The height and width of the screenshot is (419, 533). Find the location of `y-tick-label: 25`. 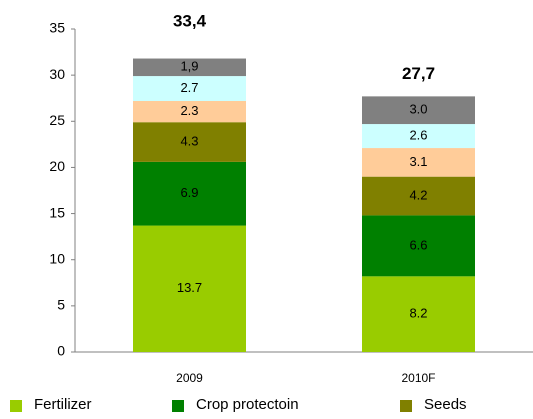

y-tick-label: 25 is located at coordinates (57, 120).